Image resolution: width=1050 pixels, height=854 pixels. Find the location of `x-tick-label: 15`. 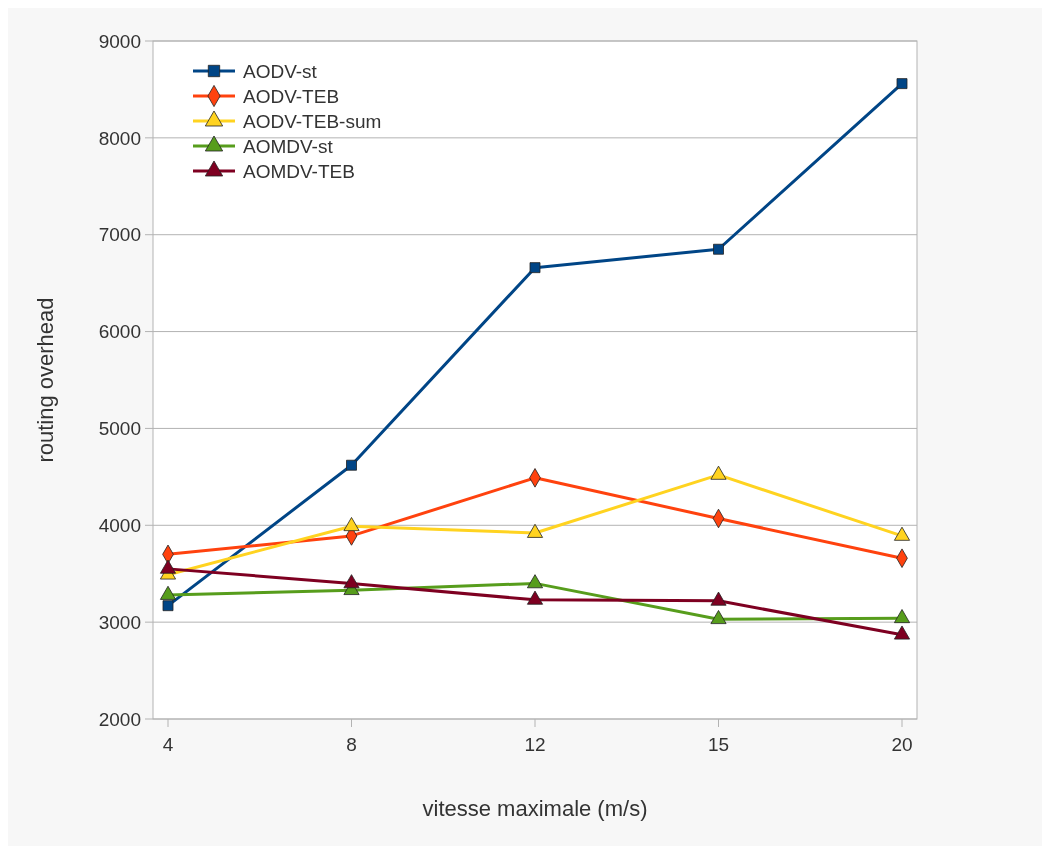

x-tick-label: 15 is located at coordinates (718, 744).